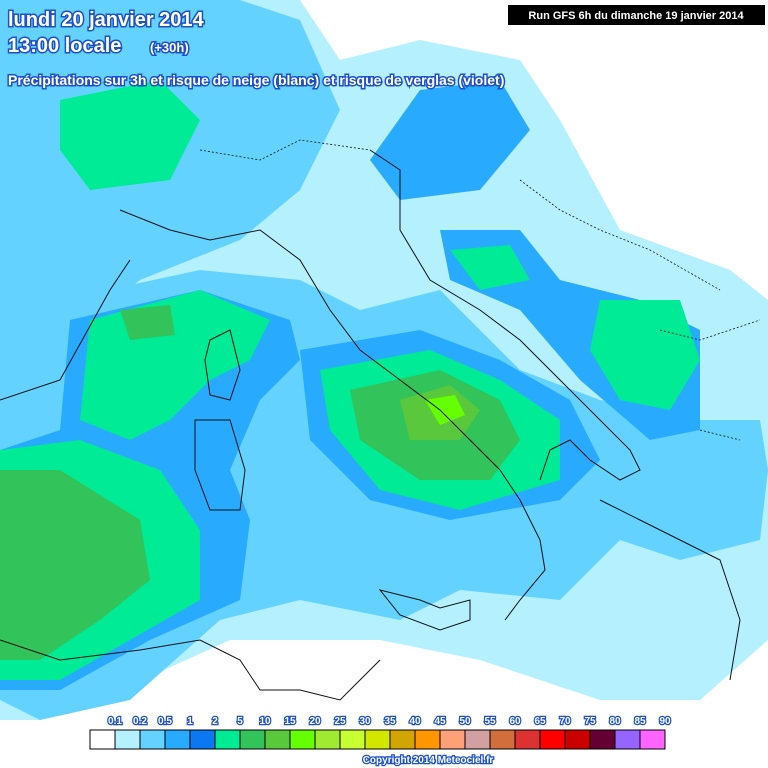 The width and height of the screenshot is (768, 768). Describe the element at coordinates (165, 721) in the screenshot. I see `legend-label: 0.5` at that location.